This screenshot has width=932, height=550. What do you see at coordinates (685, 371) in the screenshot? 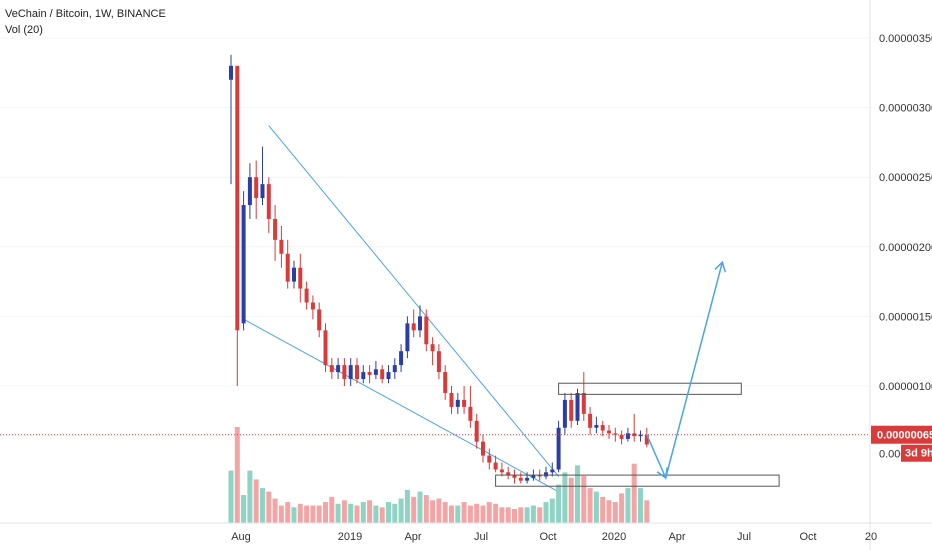
I see `projection-arrow` at bounding box center [685, 371].